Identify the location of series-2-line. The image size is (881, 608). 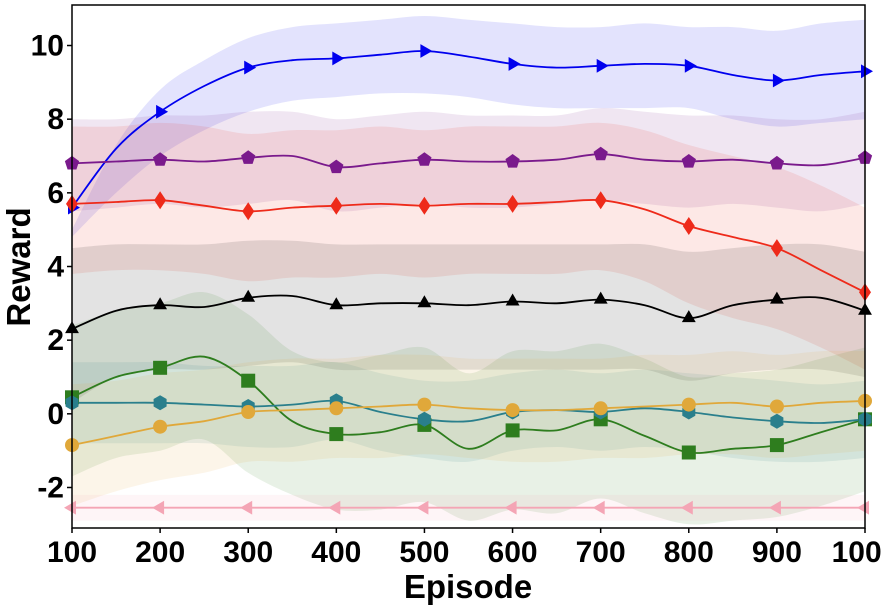
(468, 246).